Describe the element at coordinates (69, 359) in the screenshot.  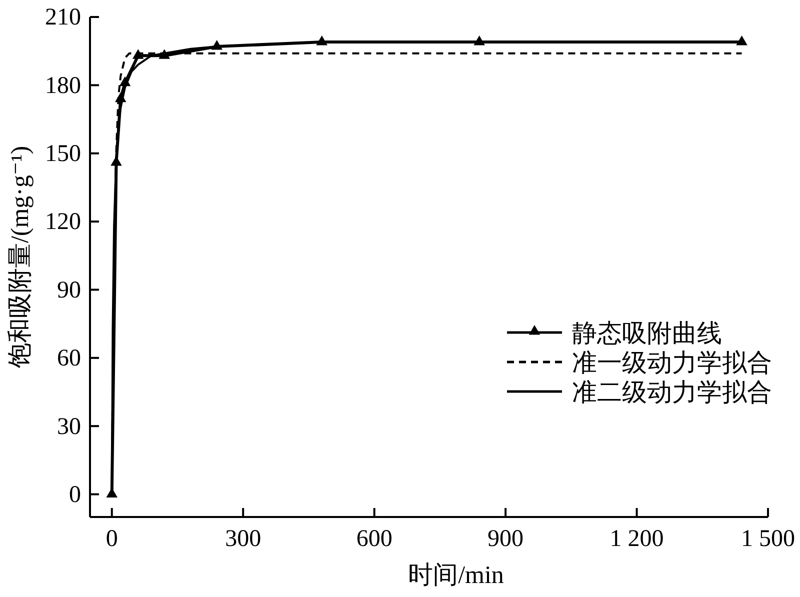
I see `y-tick-label: 60` at that location.